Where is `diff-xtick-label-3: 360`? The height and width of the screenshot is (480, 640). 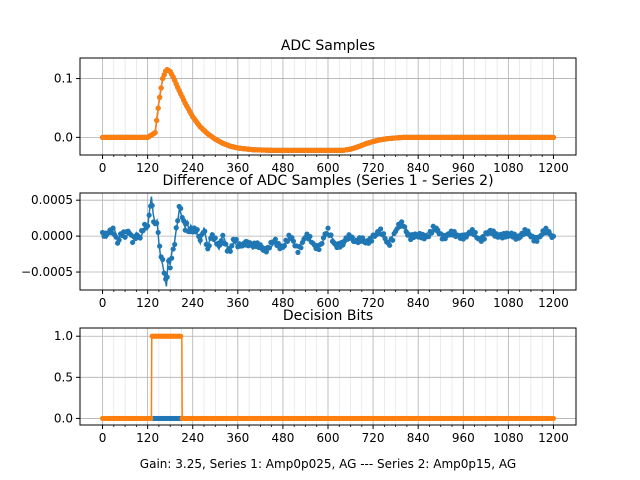 diff-xtick-label-3: 360 is located at coordinates (237, 303).